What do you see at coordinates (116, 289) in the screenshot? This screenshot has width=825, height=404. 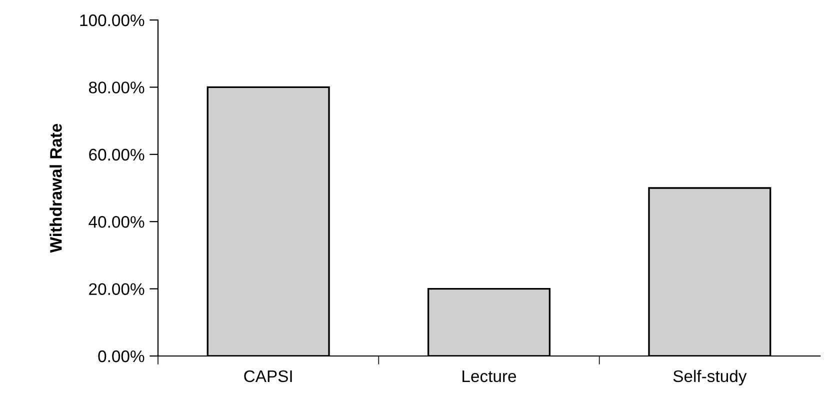 I see `y-tick-label: 20.00%` at bounding box center [116, 289].